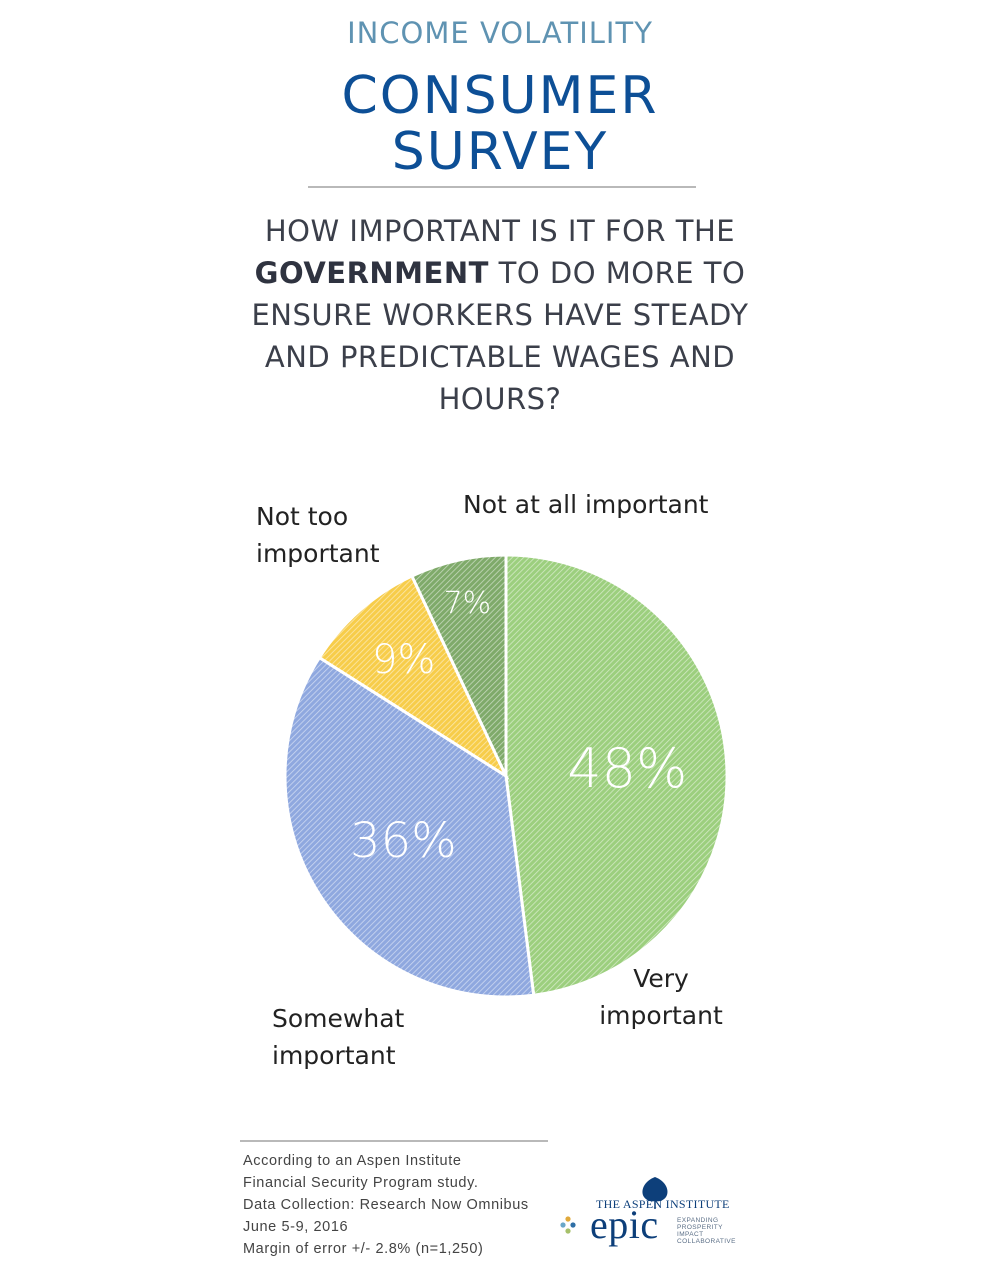  I want to click on main-title: CONSUMER SURVEY, so click(500, 124).